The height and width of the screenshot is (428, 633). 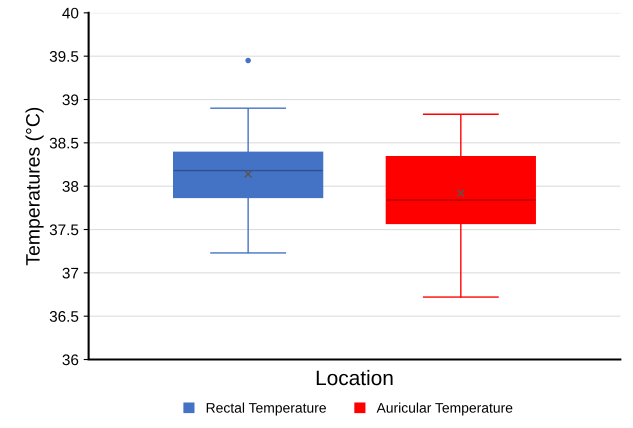 What do you see at coordinates (70, 360) in the screenshot?
I see `y-tick-label: 36` at bounding box center [70, 360].